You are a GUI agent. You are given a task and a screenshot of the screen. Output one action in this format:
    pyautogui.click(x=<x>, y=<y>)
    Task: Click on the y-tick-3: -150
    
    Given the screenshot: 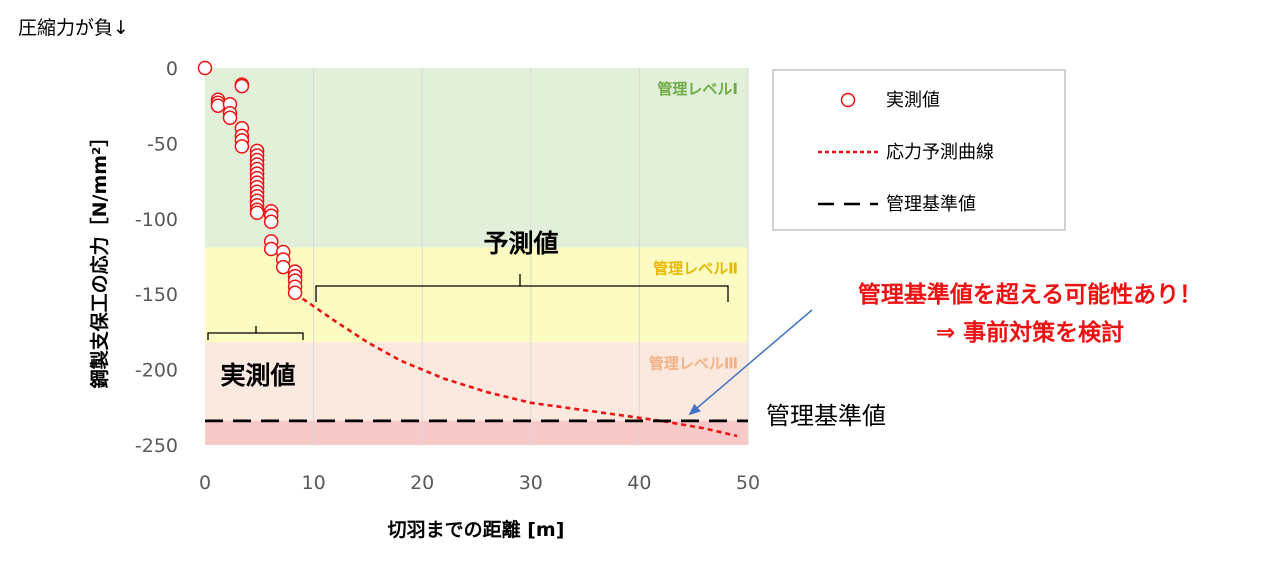 What is the action you would take?
    pyautogui.click(x=156, y=295)
    